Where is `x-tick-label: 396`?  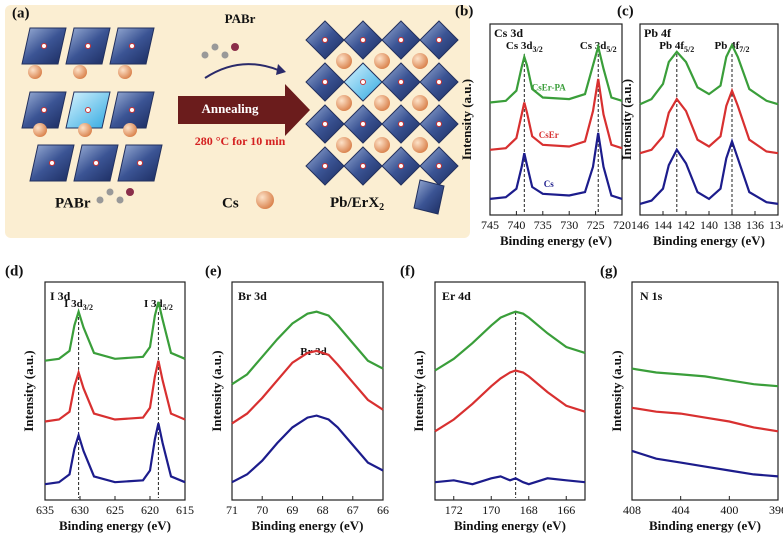 x-tick-label: 396 is located at coordinates (776, 510).